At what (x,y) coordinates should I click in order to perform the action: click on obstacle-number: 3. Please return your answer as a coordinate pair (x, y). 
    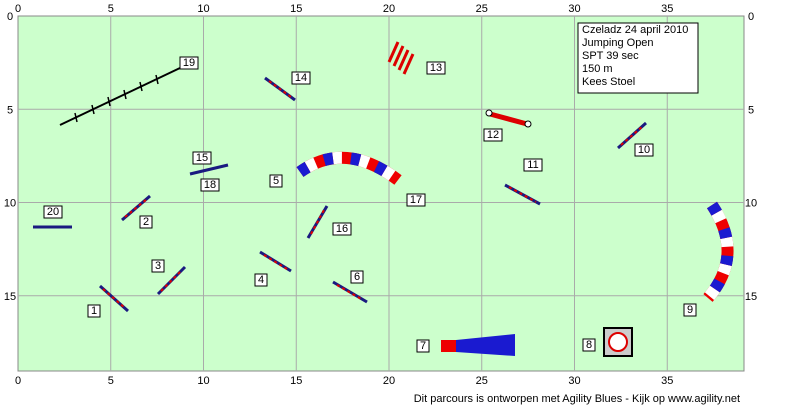
    Looking at the image, I should click on (158, 266).